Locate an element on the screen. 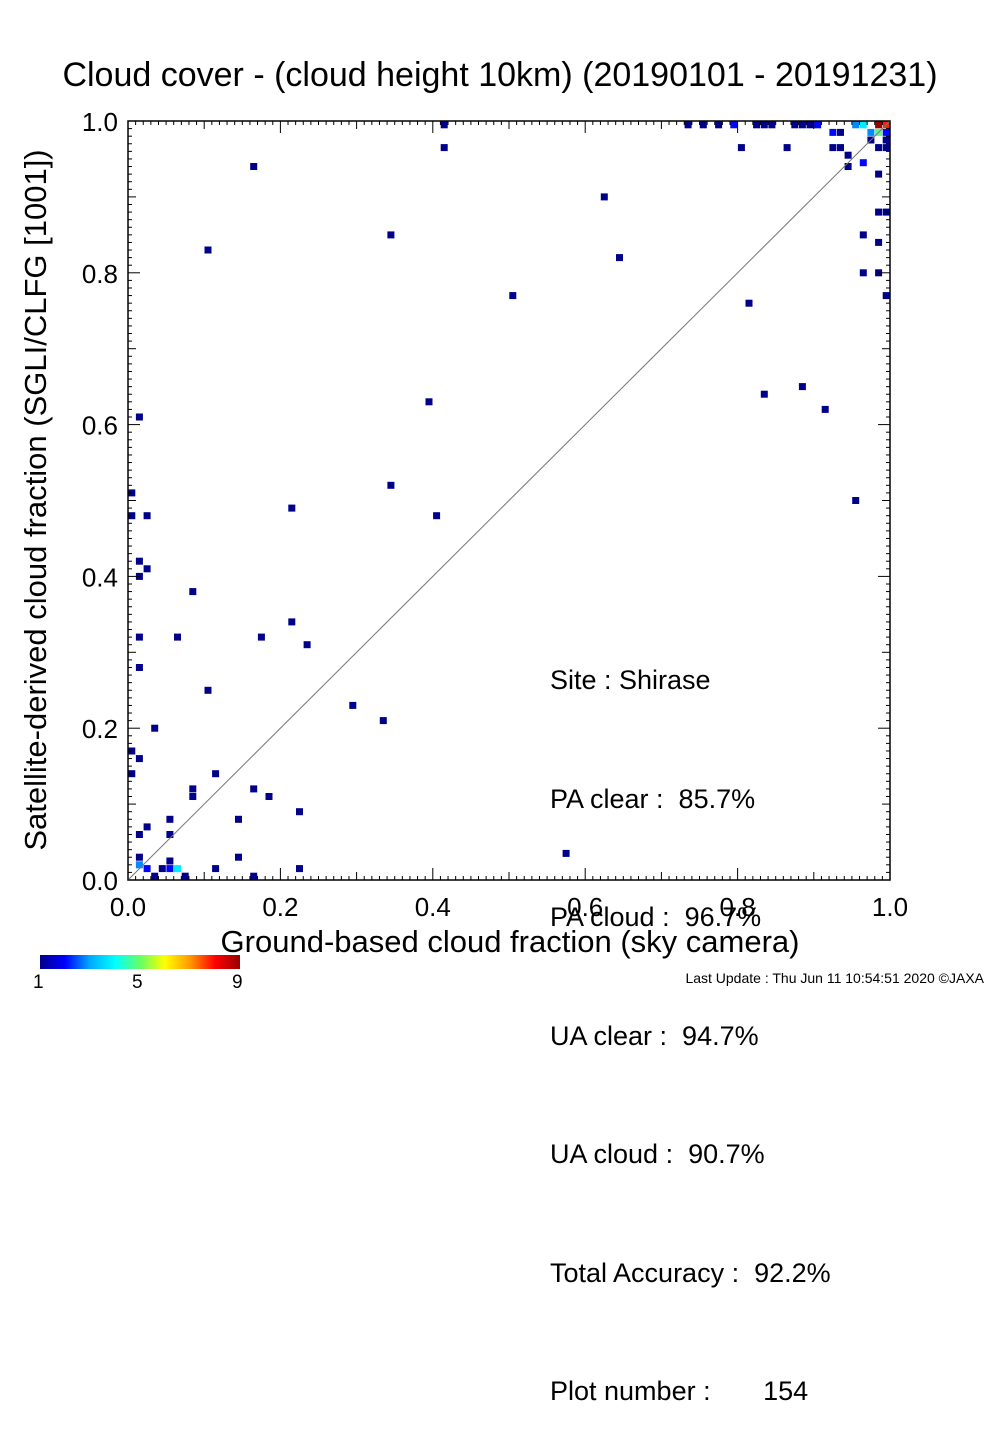 The width and height of the screenshot is (1000, 1451). stat-ua-clear: UA clear : 94.7% is located at coordinates (654, 1035).